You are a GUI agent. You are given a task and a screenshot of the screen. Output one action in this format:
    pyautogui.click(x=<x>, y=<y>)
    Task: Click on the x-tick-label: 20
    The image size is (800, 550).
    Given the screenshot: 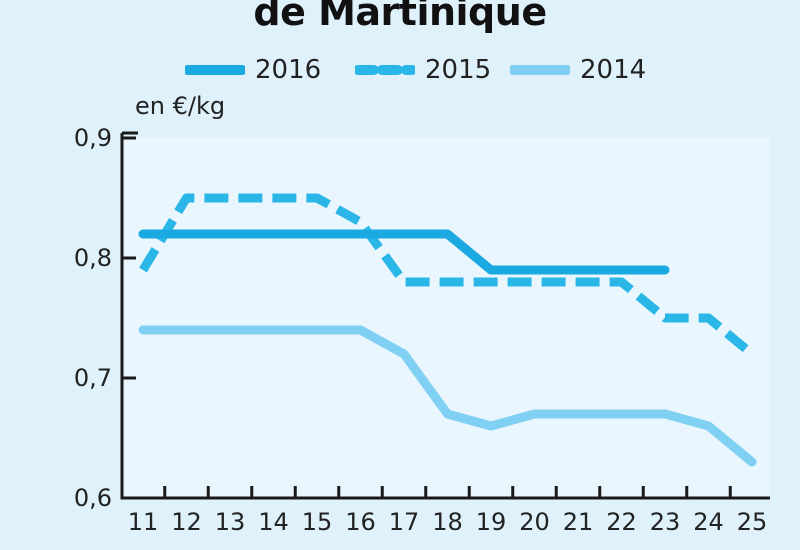 What is the action you would take?
    pyautogui.click(x=534, y=522)
    